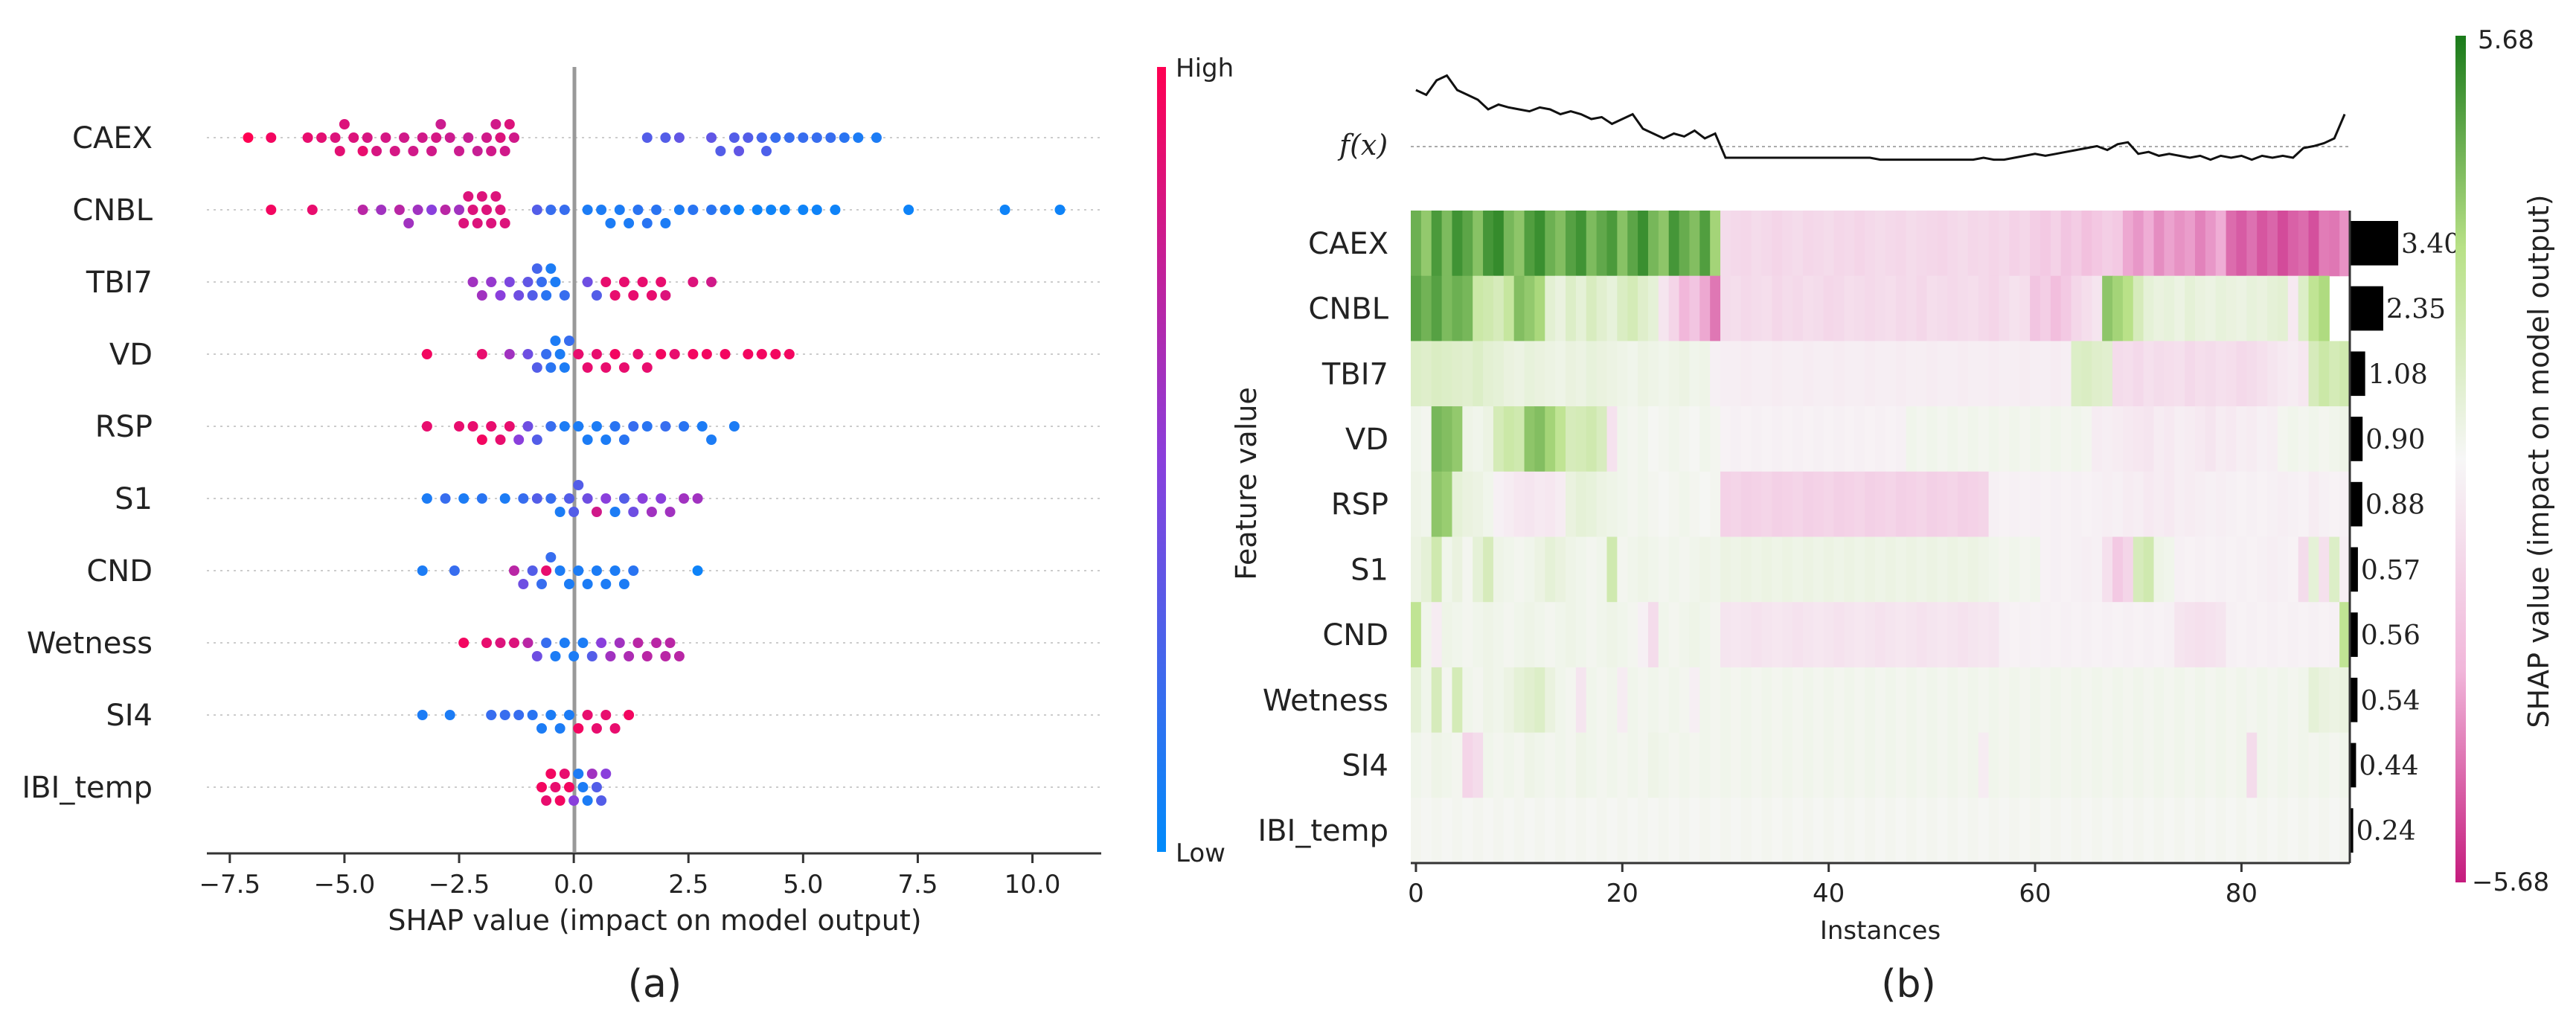 Image resolution: width=2576 pixels, height=1026 pixels. What do you see at coordinates (129, 716) in the screenshot?
I see `feature-label: SI4` at bounding box center [129, 716].